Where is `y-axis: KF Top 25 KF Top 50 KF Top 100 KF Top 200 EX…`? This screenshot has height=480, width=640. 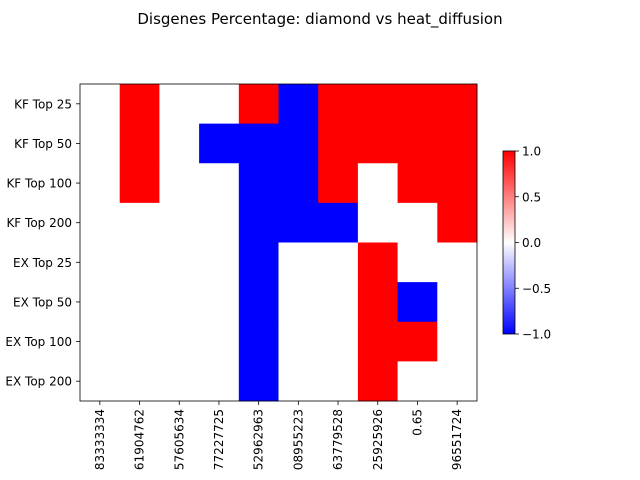
y-axis: KF Top 25 KF Top 50 KF Top 100 KF Top 200 EX… is located at coordinates (42, 243).